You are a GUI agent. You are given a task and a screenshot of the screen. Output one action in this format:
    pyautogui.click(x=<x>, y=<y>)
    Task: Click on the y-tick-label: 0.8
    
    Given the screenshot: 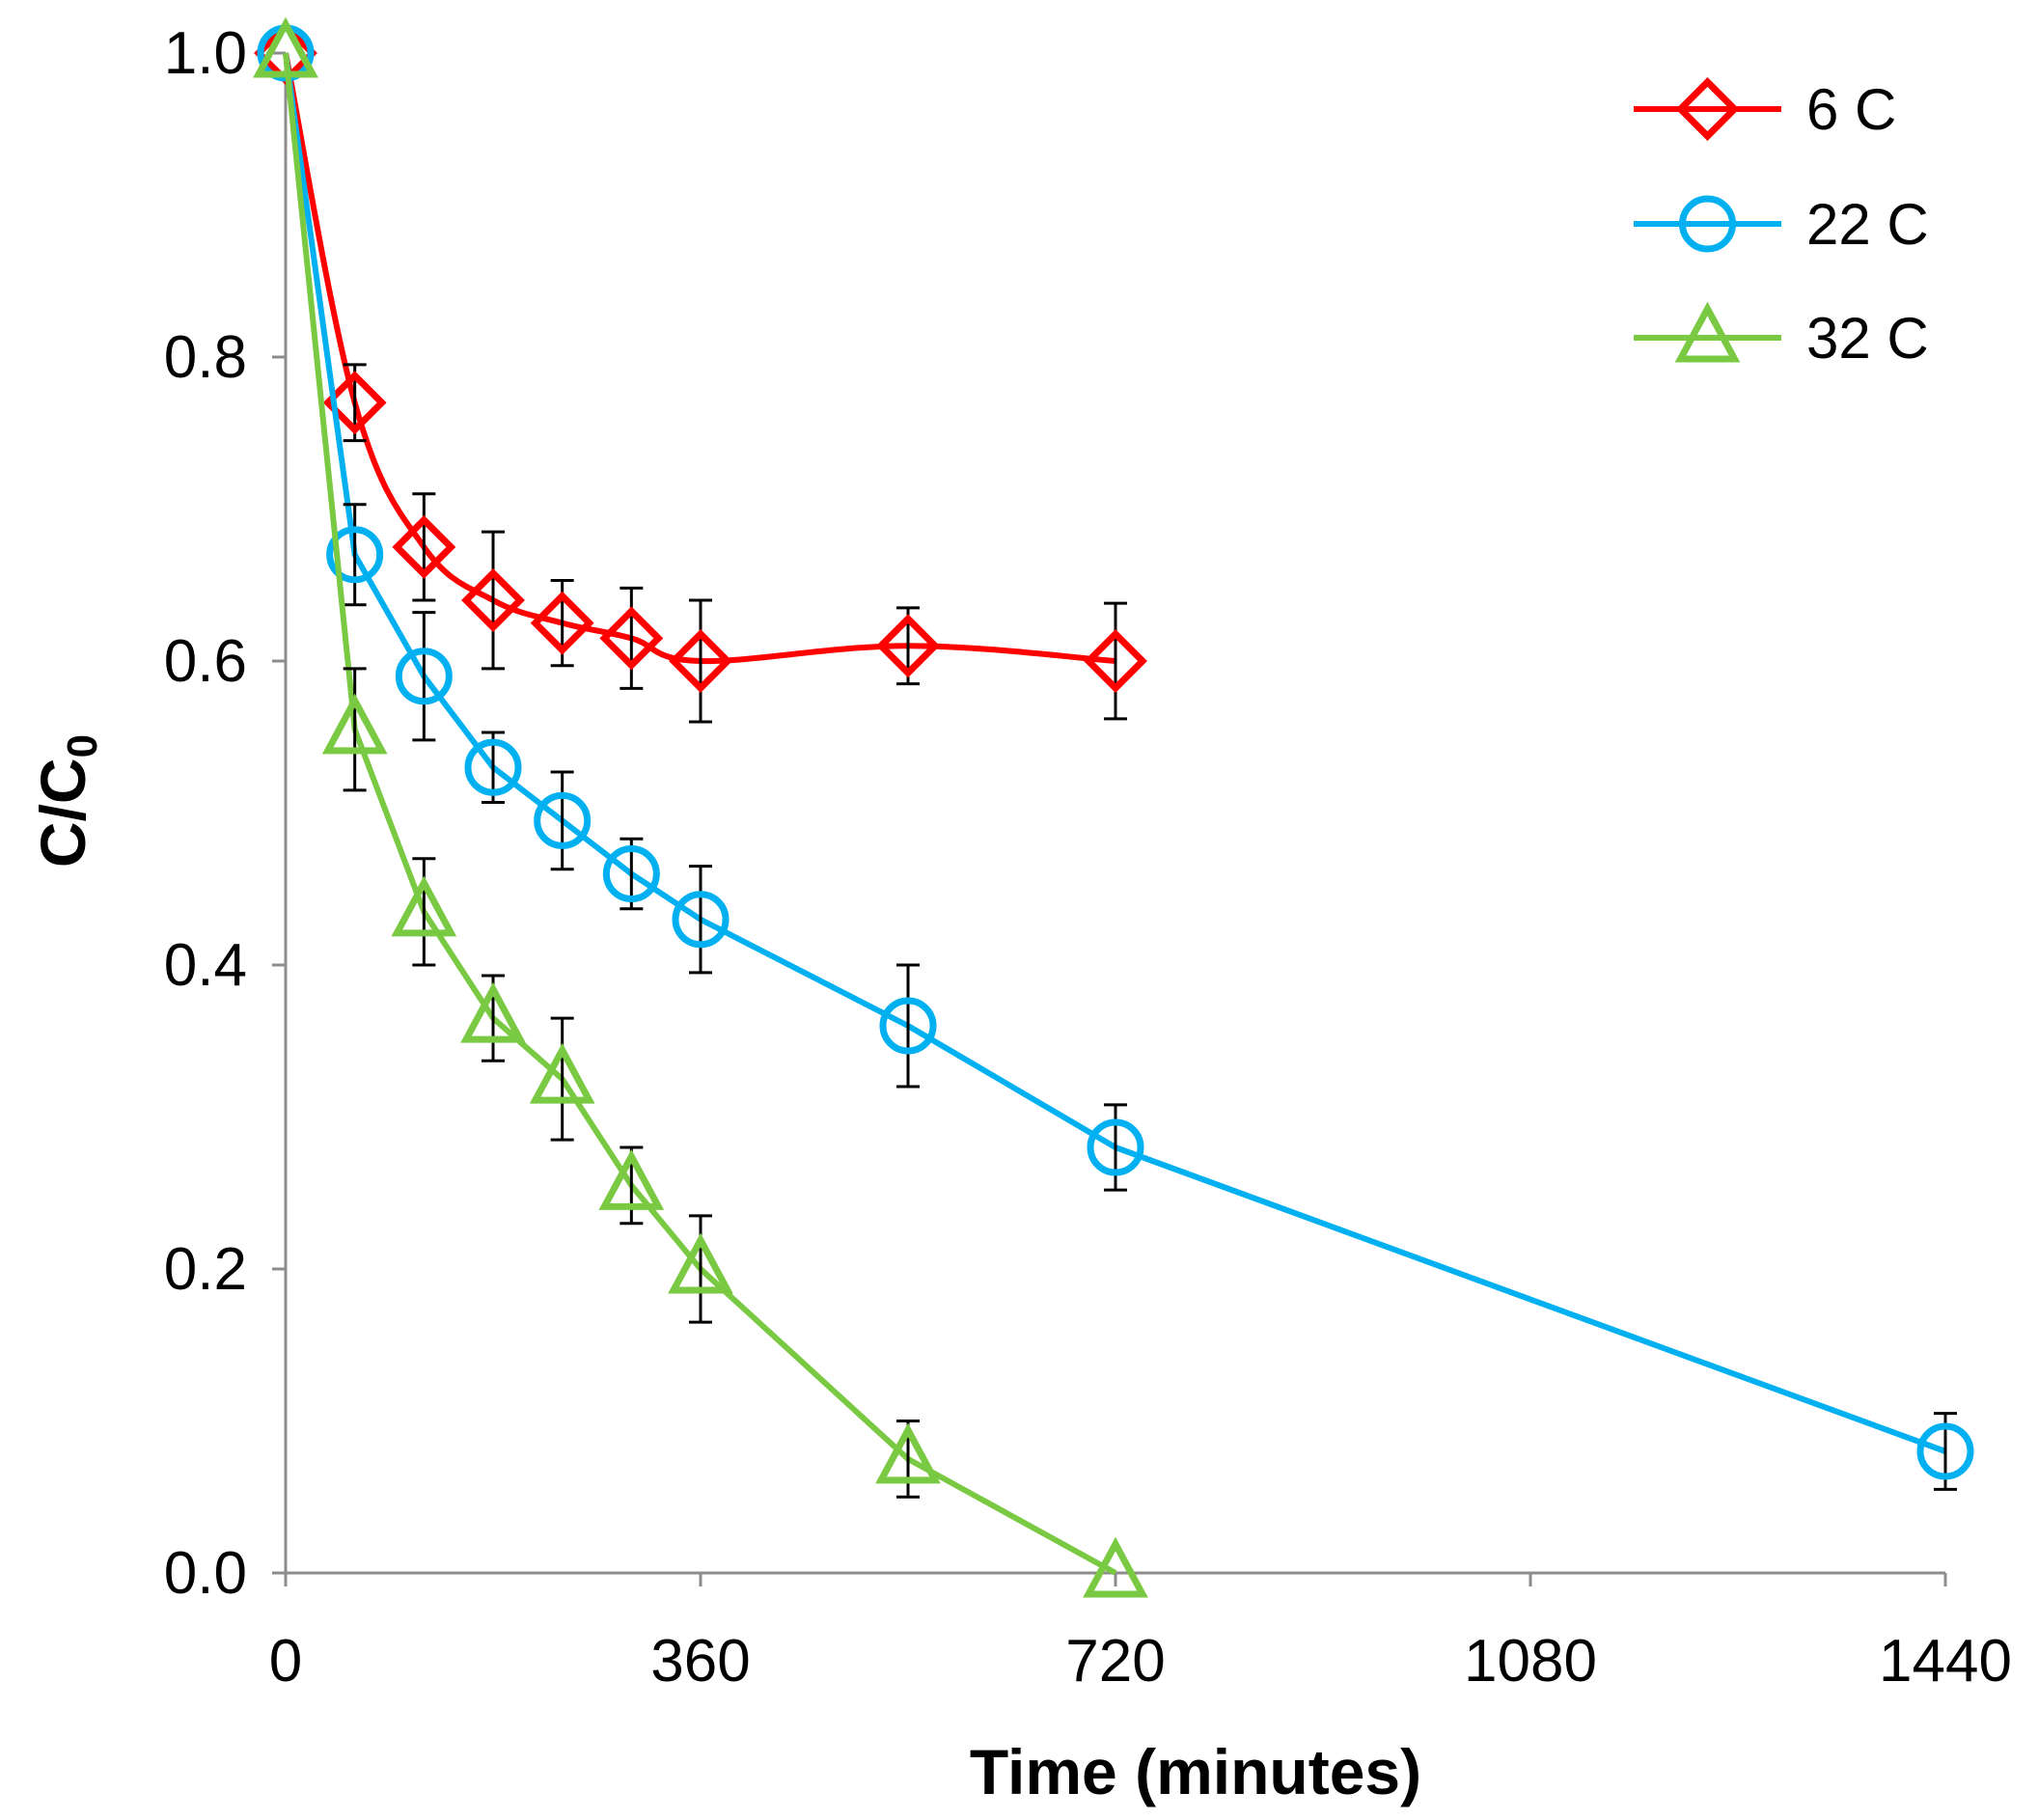 What is the action you would take?
    pyautogui.click(x=205, y=357)
    